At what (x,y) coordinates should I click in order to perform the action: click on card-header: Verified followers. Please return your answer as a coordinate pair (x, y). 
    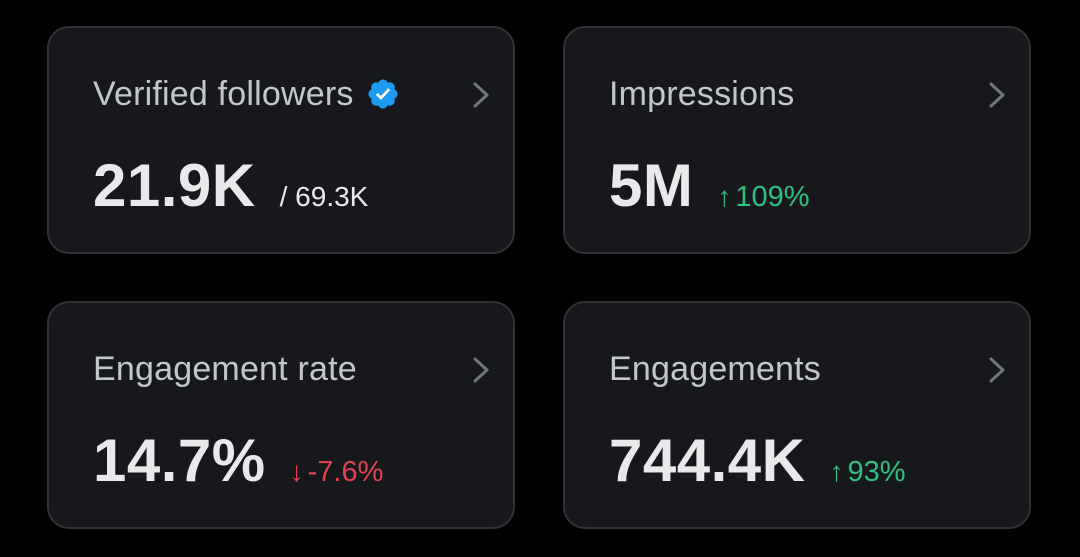
    Looking at the image, I should click on (246, 94).